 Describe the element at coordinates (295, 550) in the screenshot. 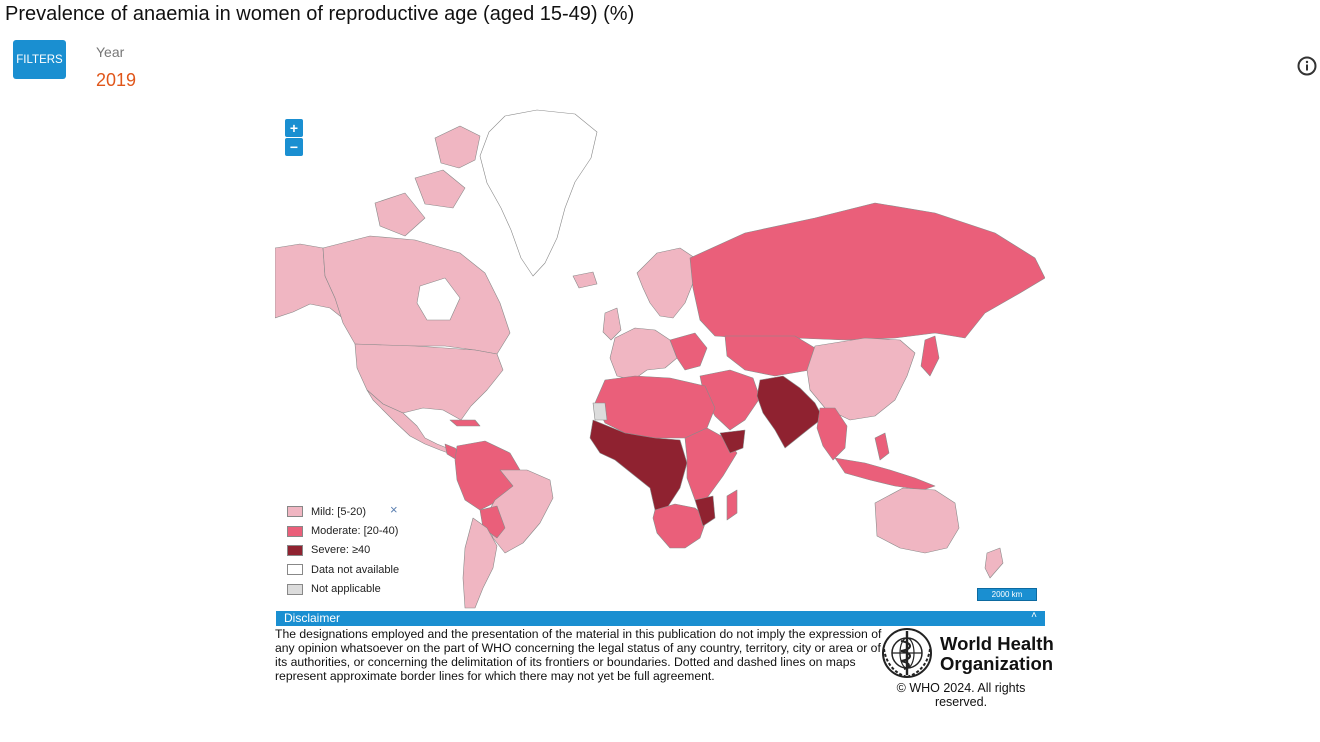

I see `legend-swatch-severe` at that location.